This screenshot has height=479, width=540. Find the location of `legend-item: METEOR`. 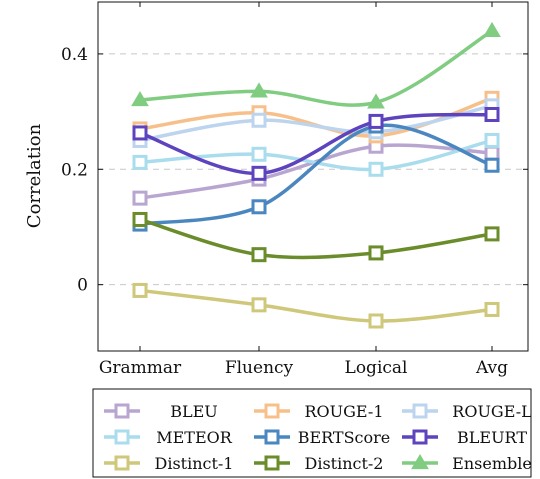

legend-item: METEOR is located at coordinates (168, 437).